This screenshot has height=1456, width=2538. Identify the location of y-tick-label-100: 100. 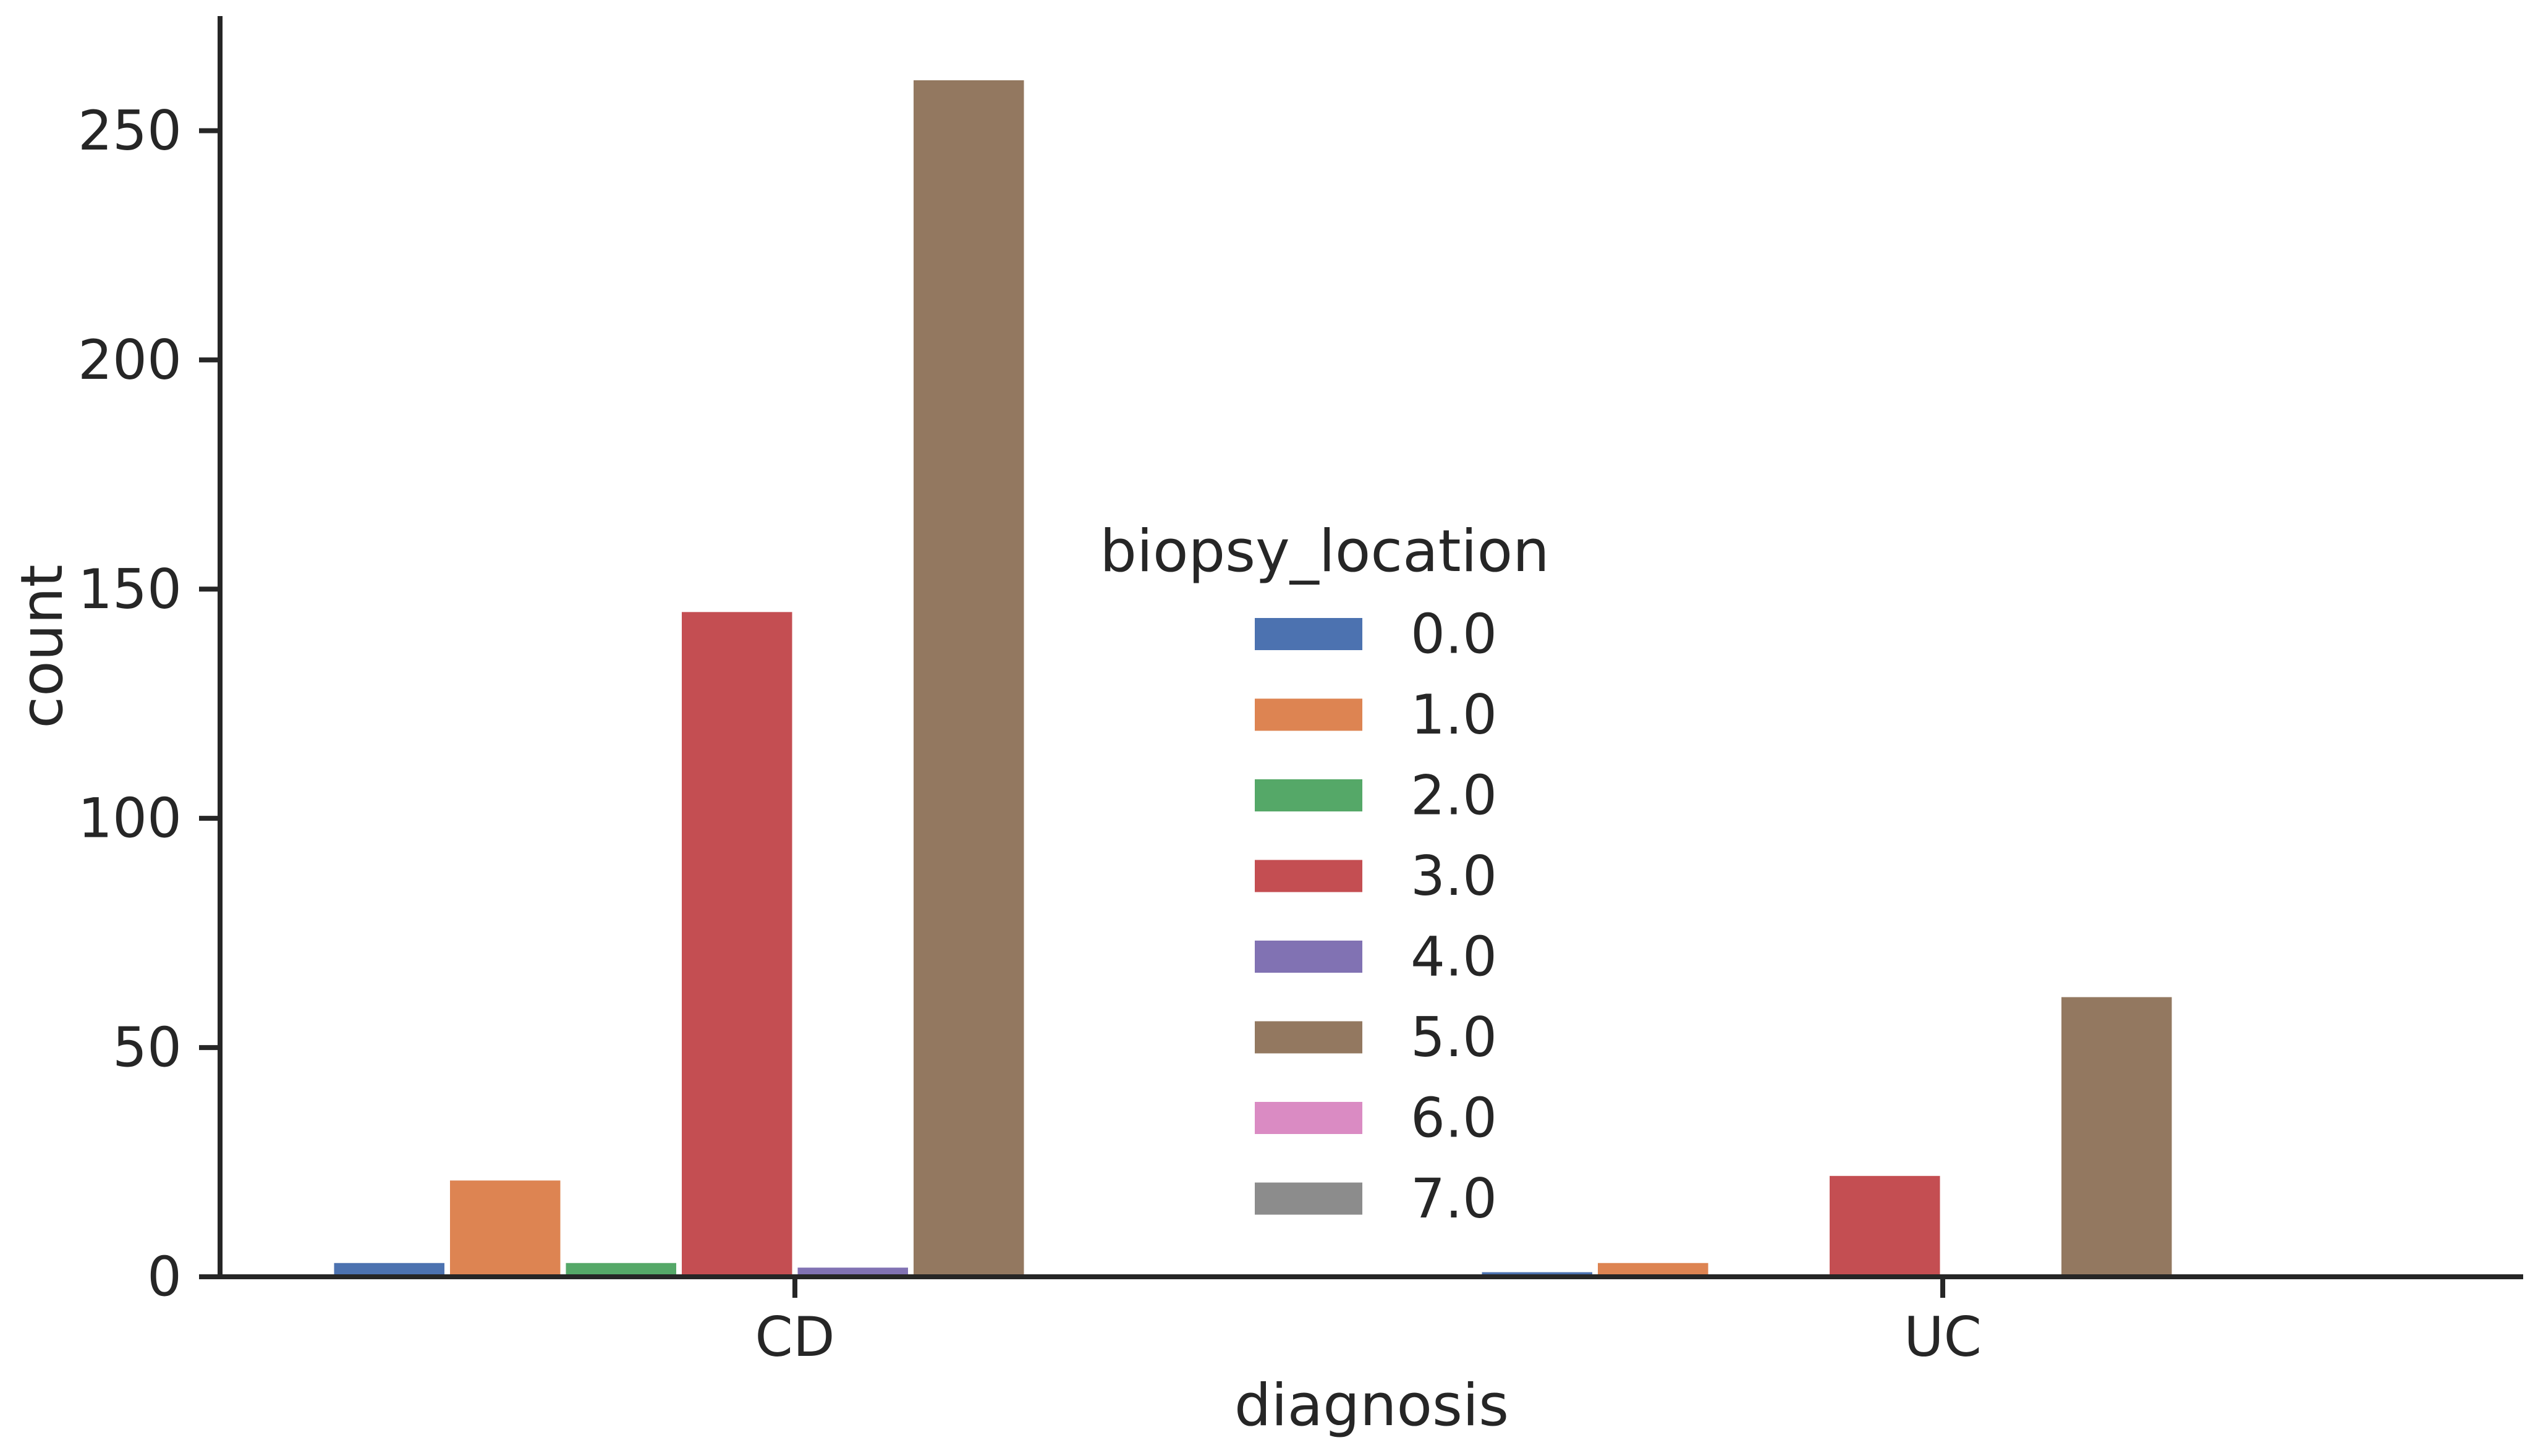
(130, 818).